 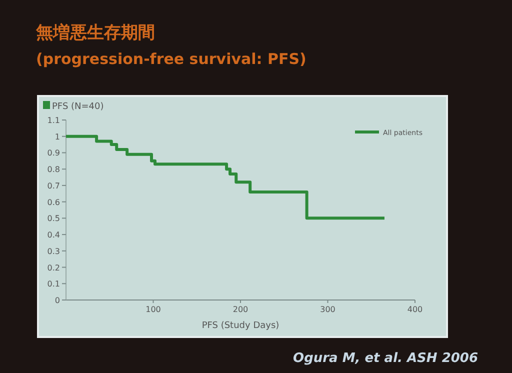 What do you see at coordinates (53, 202) in the screenshot?
I see `y-tick-label: 0.6` at bounding box center [53, 202].